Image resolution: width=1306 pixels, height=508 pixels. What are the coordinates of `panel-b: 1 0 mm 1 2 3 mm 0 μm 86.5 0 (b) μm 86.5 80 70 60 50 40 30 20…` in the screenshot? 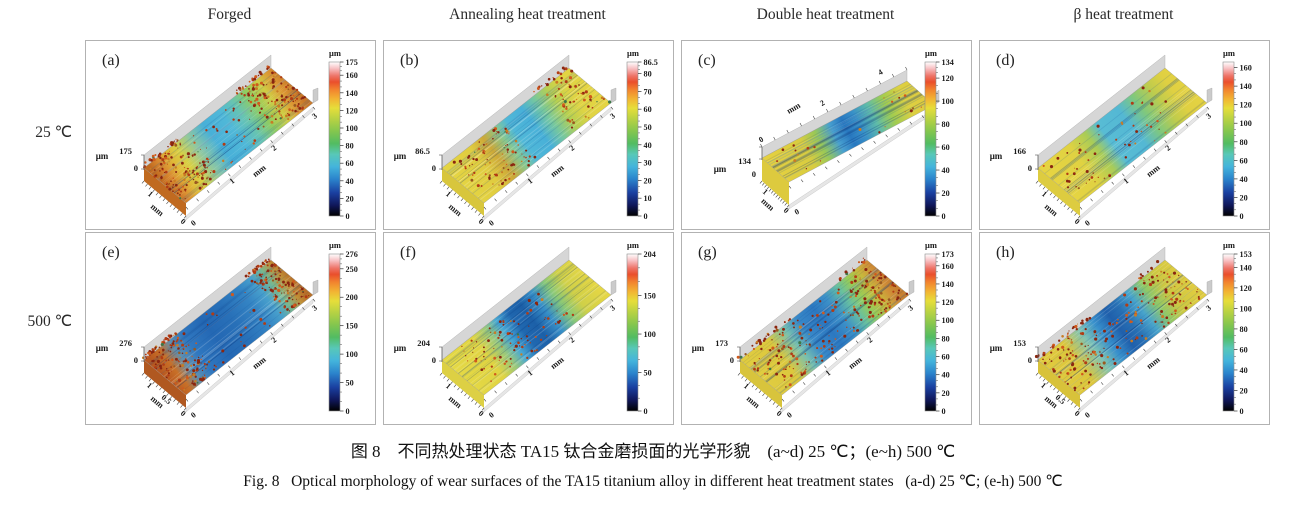 It's located at (528, 135).